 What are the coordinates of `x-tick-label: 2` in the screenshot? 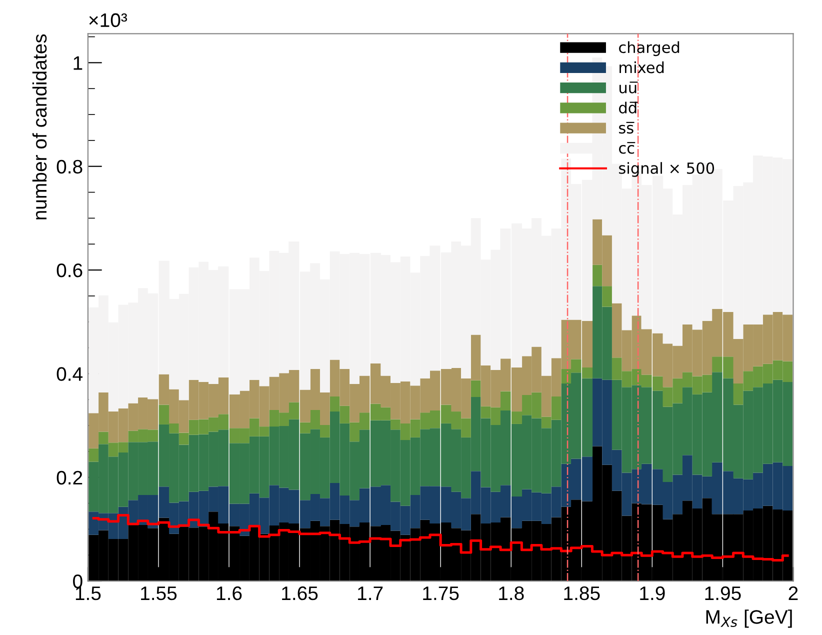 It's located at (793, 593).